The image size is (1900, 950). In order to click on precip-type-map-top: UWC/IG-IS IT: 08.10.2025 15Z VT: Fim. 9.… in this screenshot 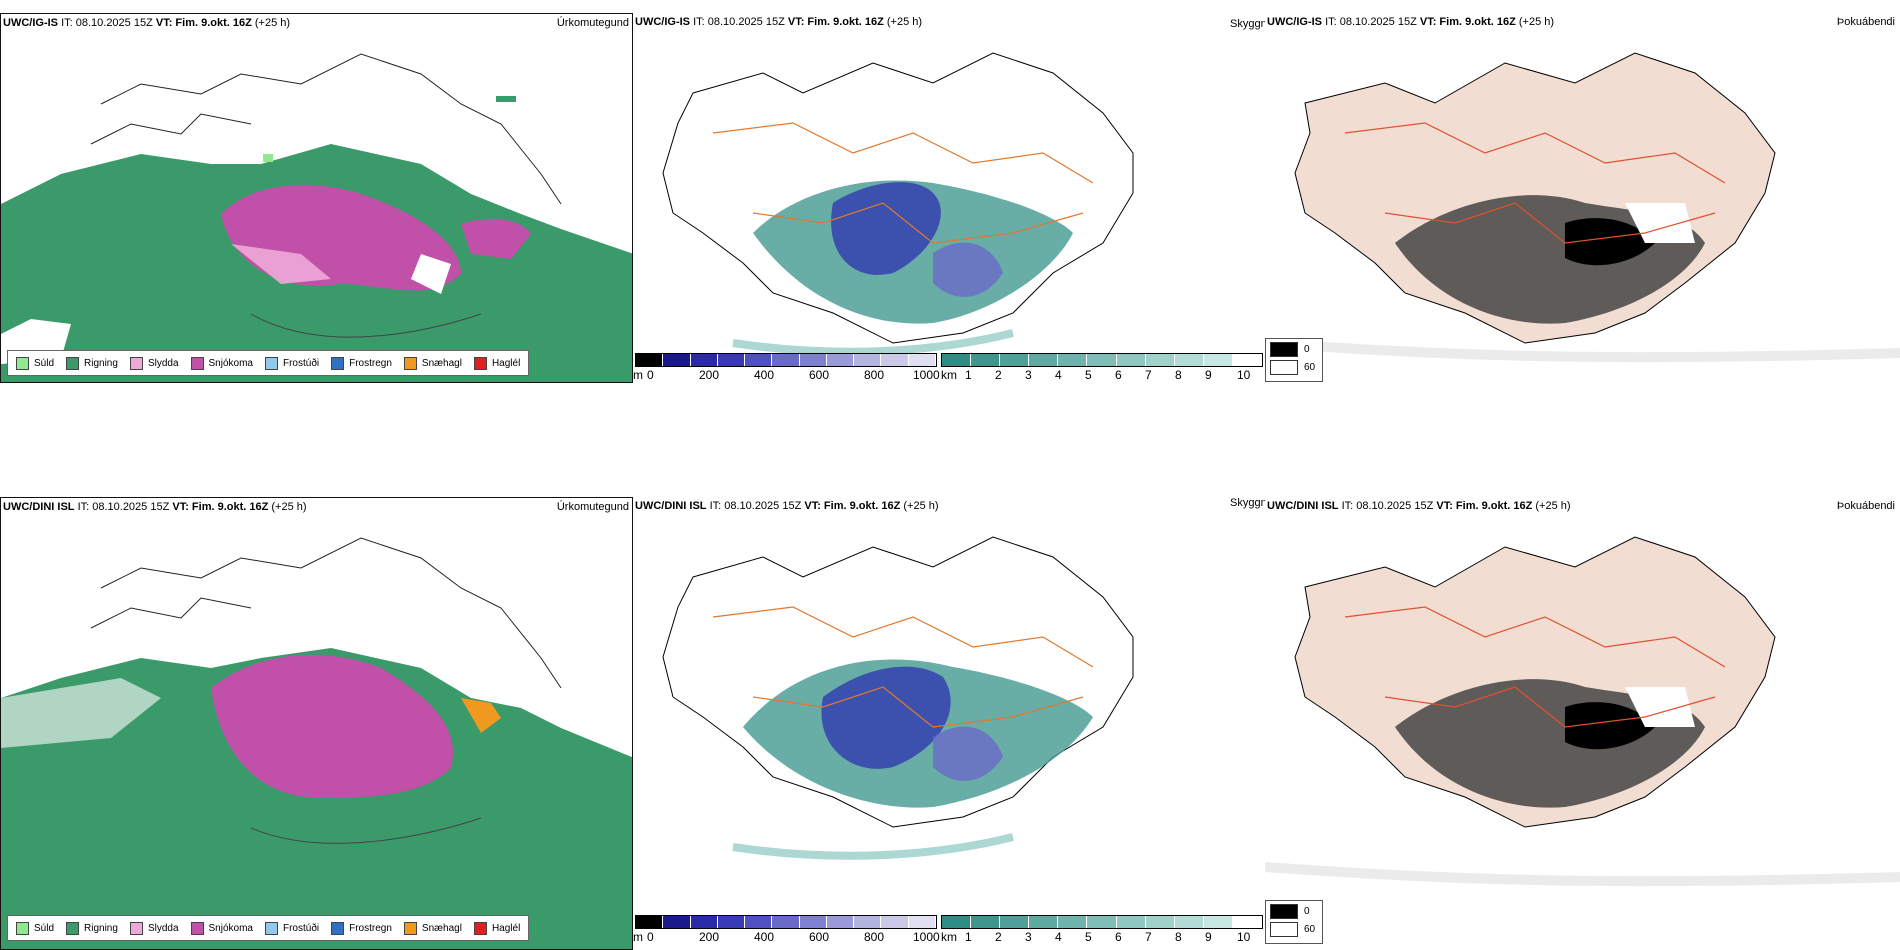, I will do `click(316, 198)`.